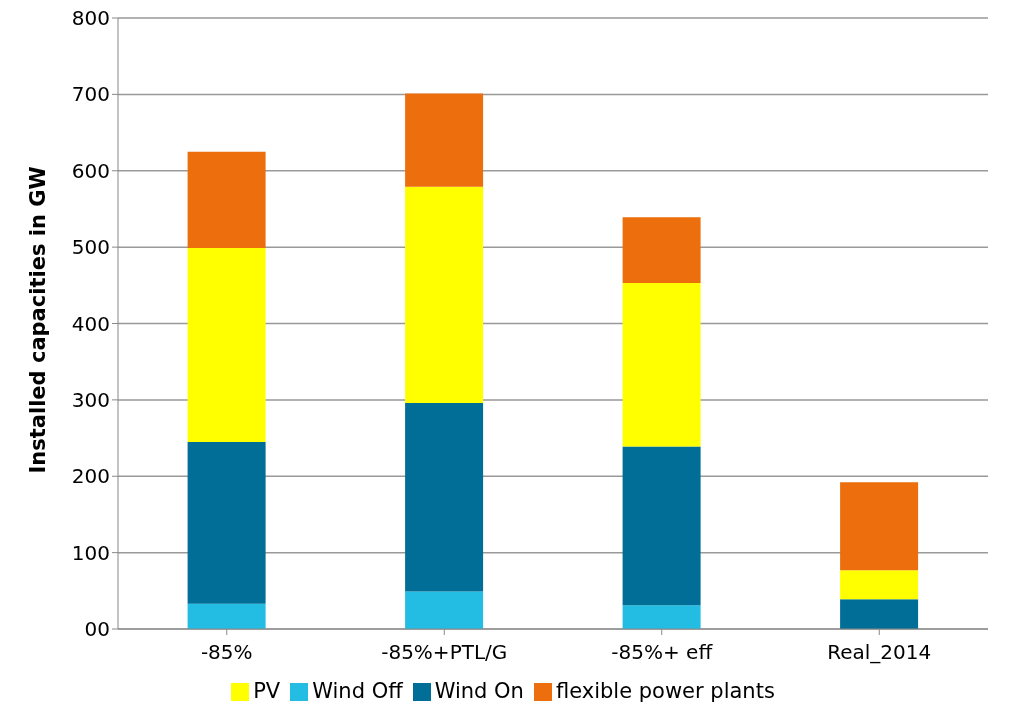  Describe the element at coordinates (357, 691) in the screenshot. I see `legend-label: Wind Off` at that location.